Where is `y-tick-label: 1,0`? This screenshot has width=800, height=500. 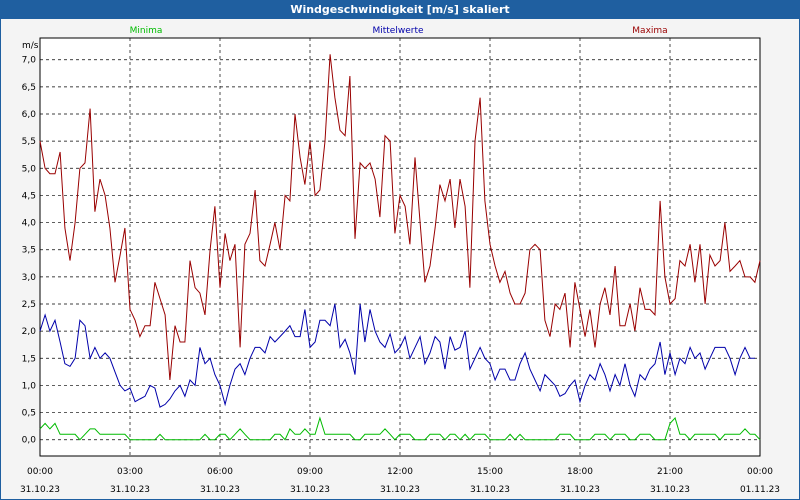 y-tick-label: 1,0 is located at coordinates (29, 386).